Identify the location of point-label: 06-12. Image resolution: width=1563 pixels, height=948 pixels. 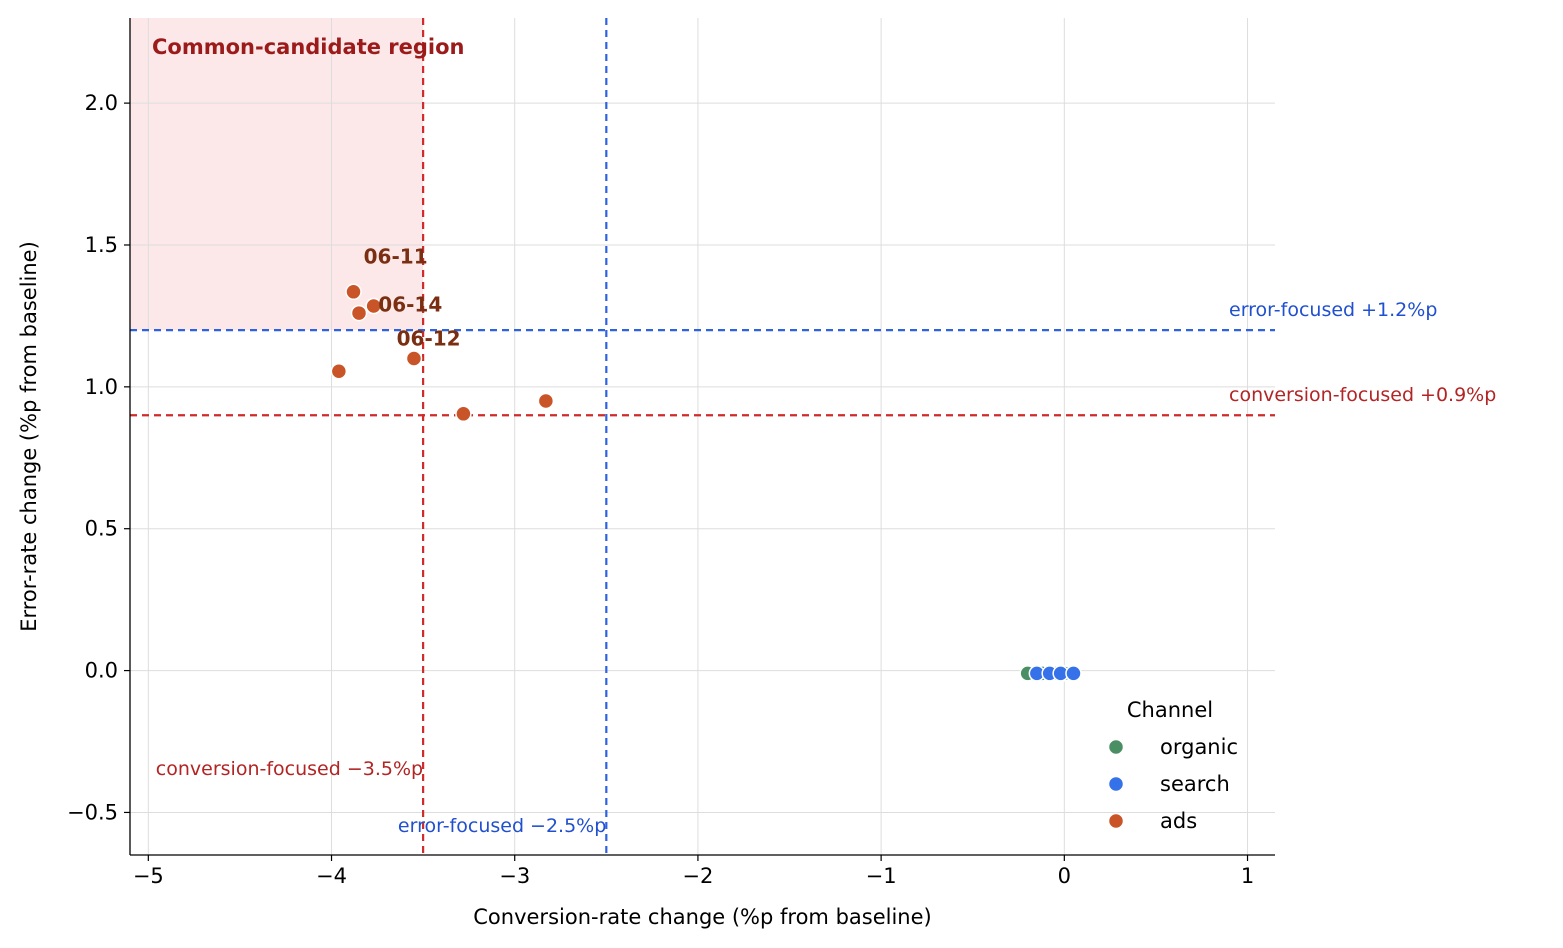
(429, 339).